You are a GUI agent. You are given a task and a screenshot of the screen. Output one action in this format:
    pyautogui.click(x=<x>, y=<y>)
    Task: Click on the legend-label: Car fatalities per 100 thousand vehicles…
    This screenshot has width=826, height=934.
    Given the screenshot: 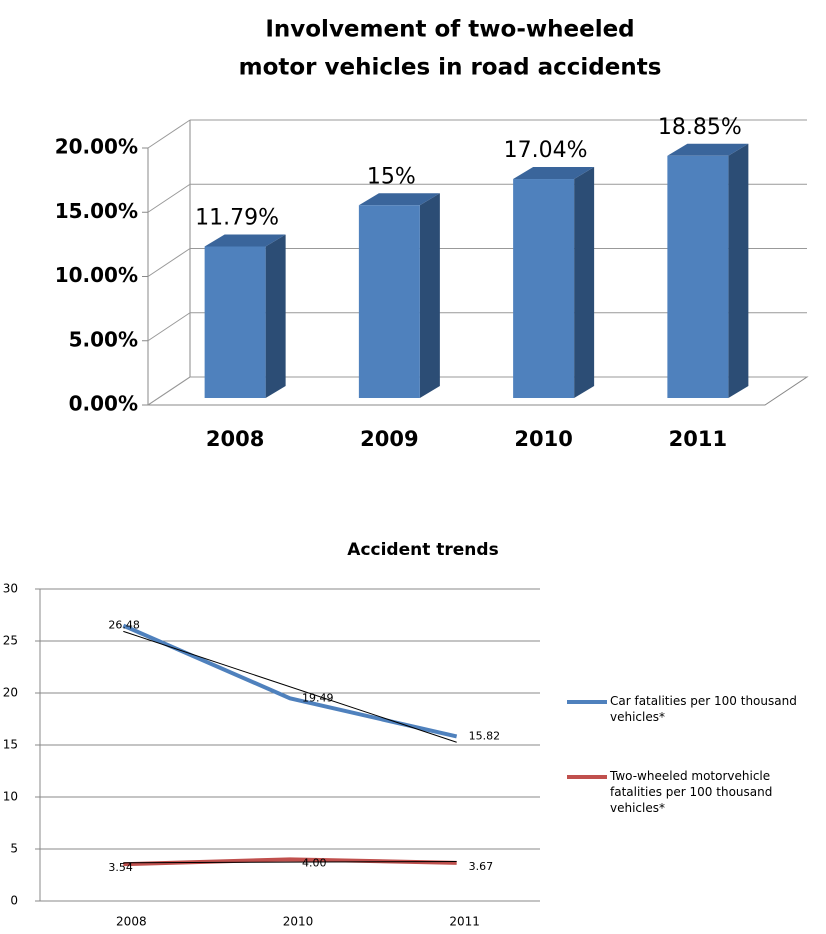 What is the action you would take?
    pyautogui.click(x=703, y=709)
    